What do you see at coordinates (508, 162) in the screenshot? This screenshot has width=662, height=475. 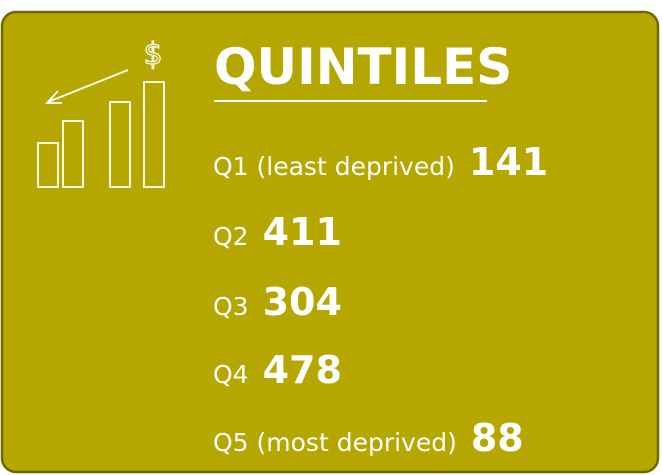 I see `row-value: 141` at bounding box center [508, 162].